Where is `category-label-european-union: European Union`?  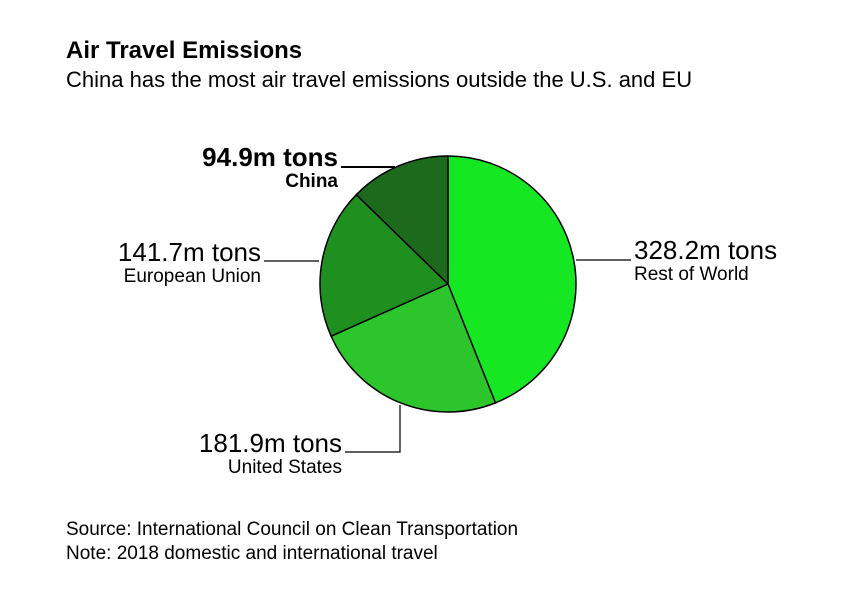 category-label-european-union: European Union is located at coordinates (192, 276).